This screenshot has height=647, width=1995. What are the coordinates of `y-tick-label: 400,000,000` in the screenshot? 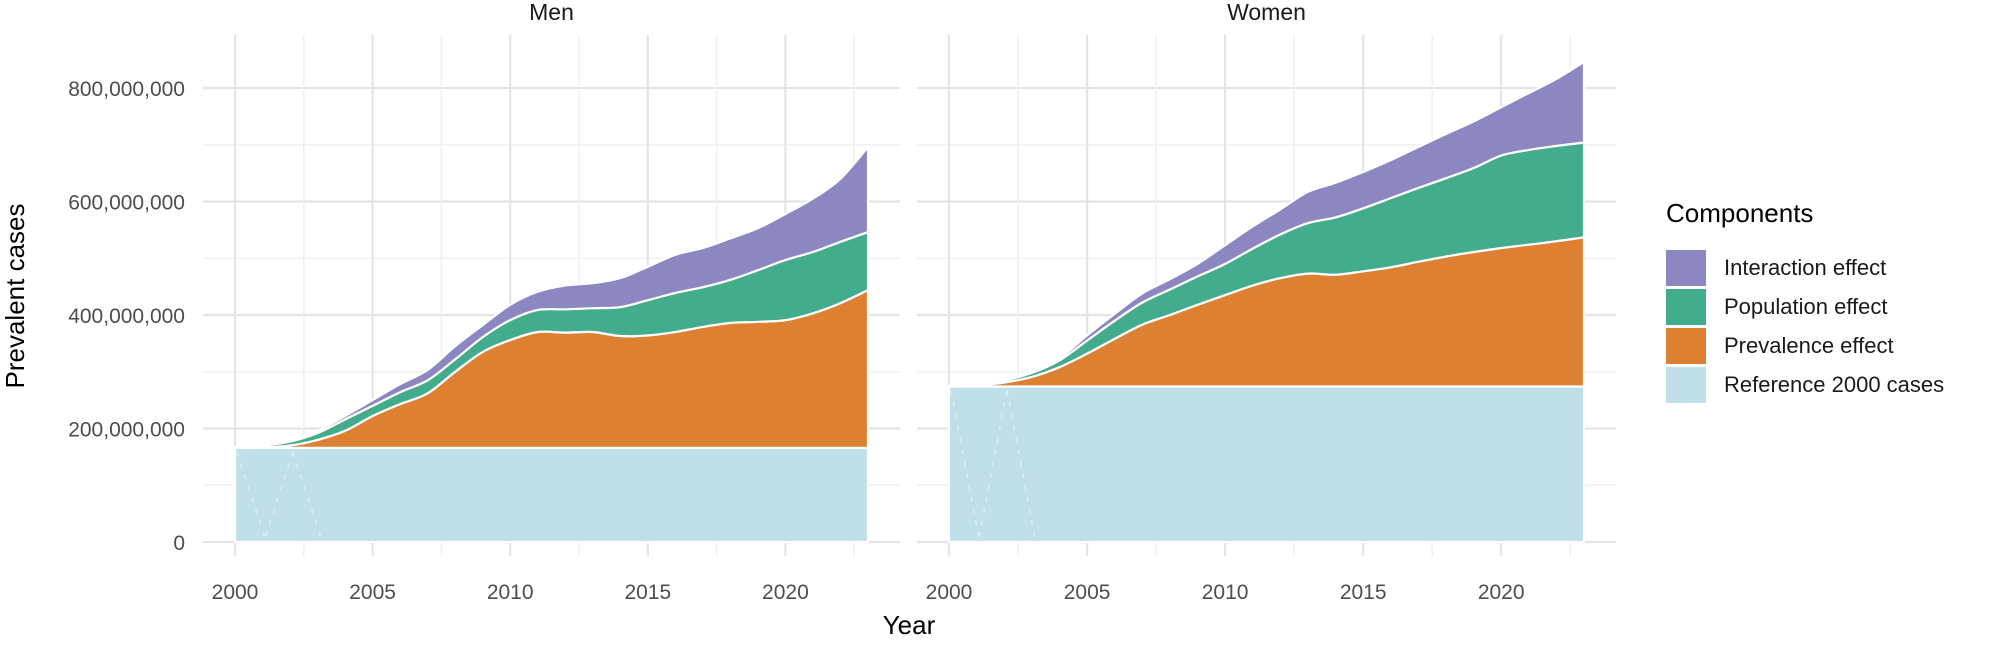 It's located at (126, 316).